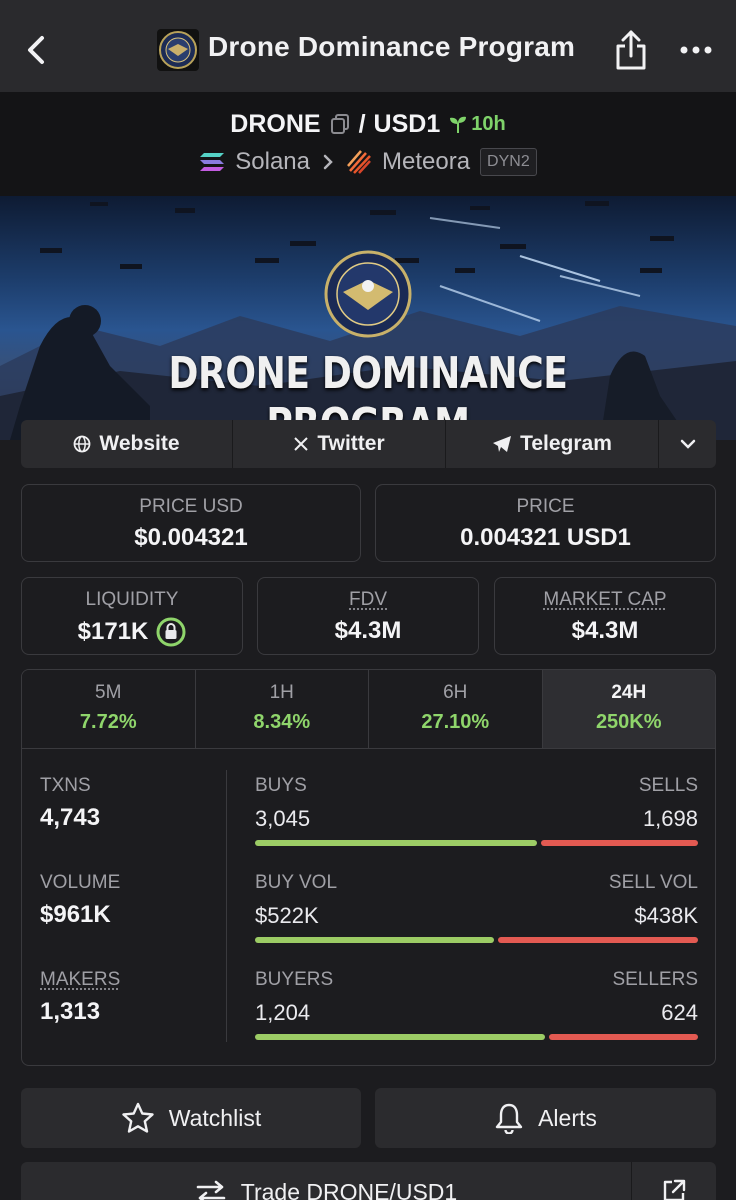  I want to click on pair-age-value: 10h, so click(488, 124).